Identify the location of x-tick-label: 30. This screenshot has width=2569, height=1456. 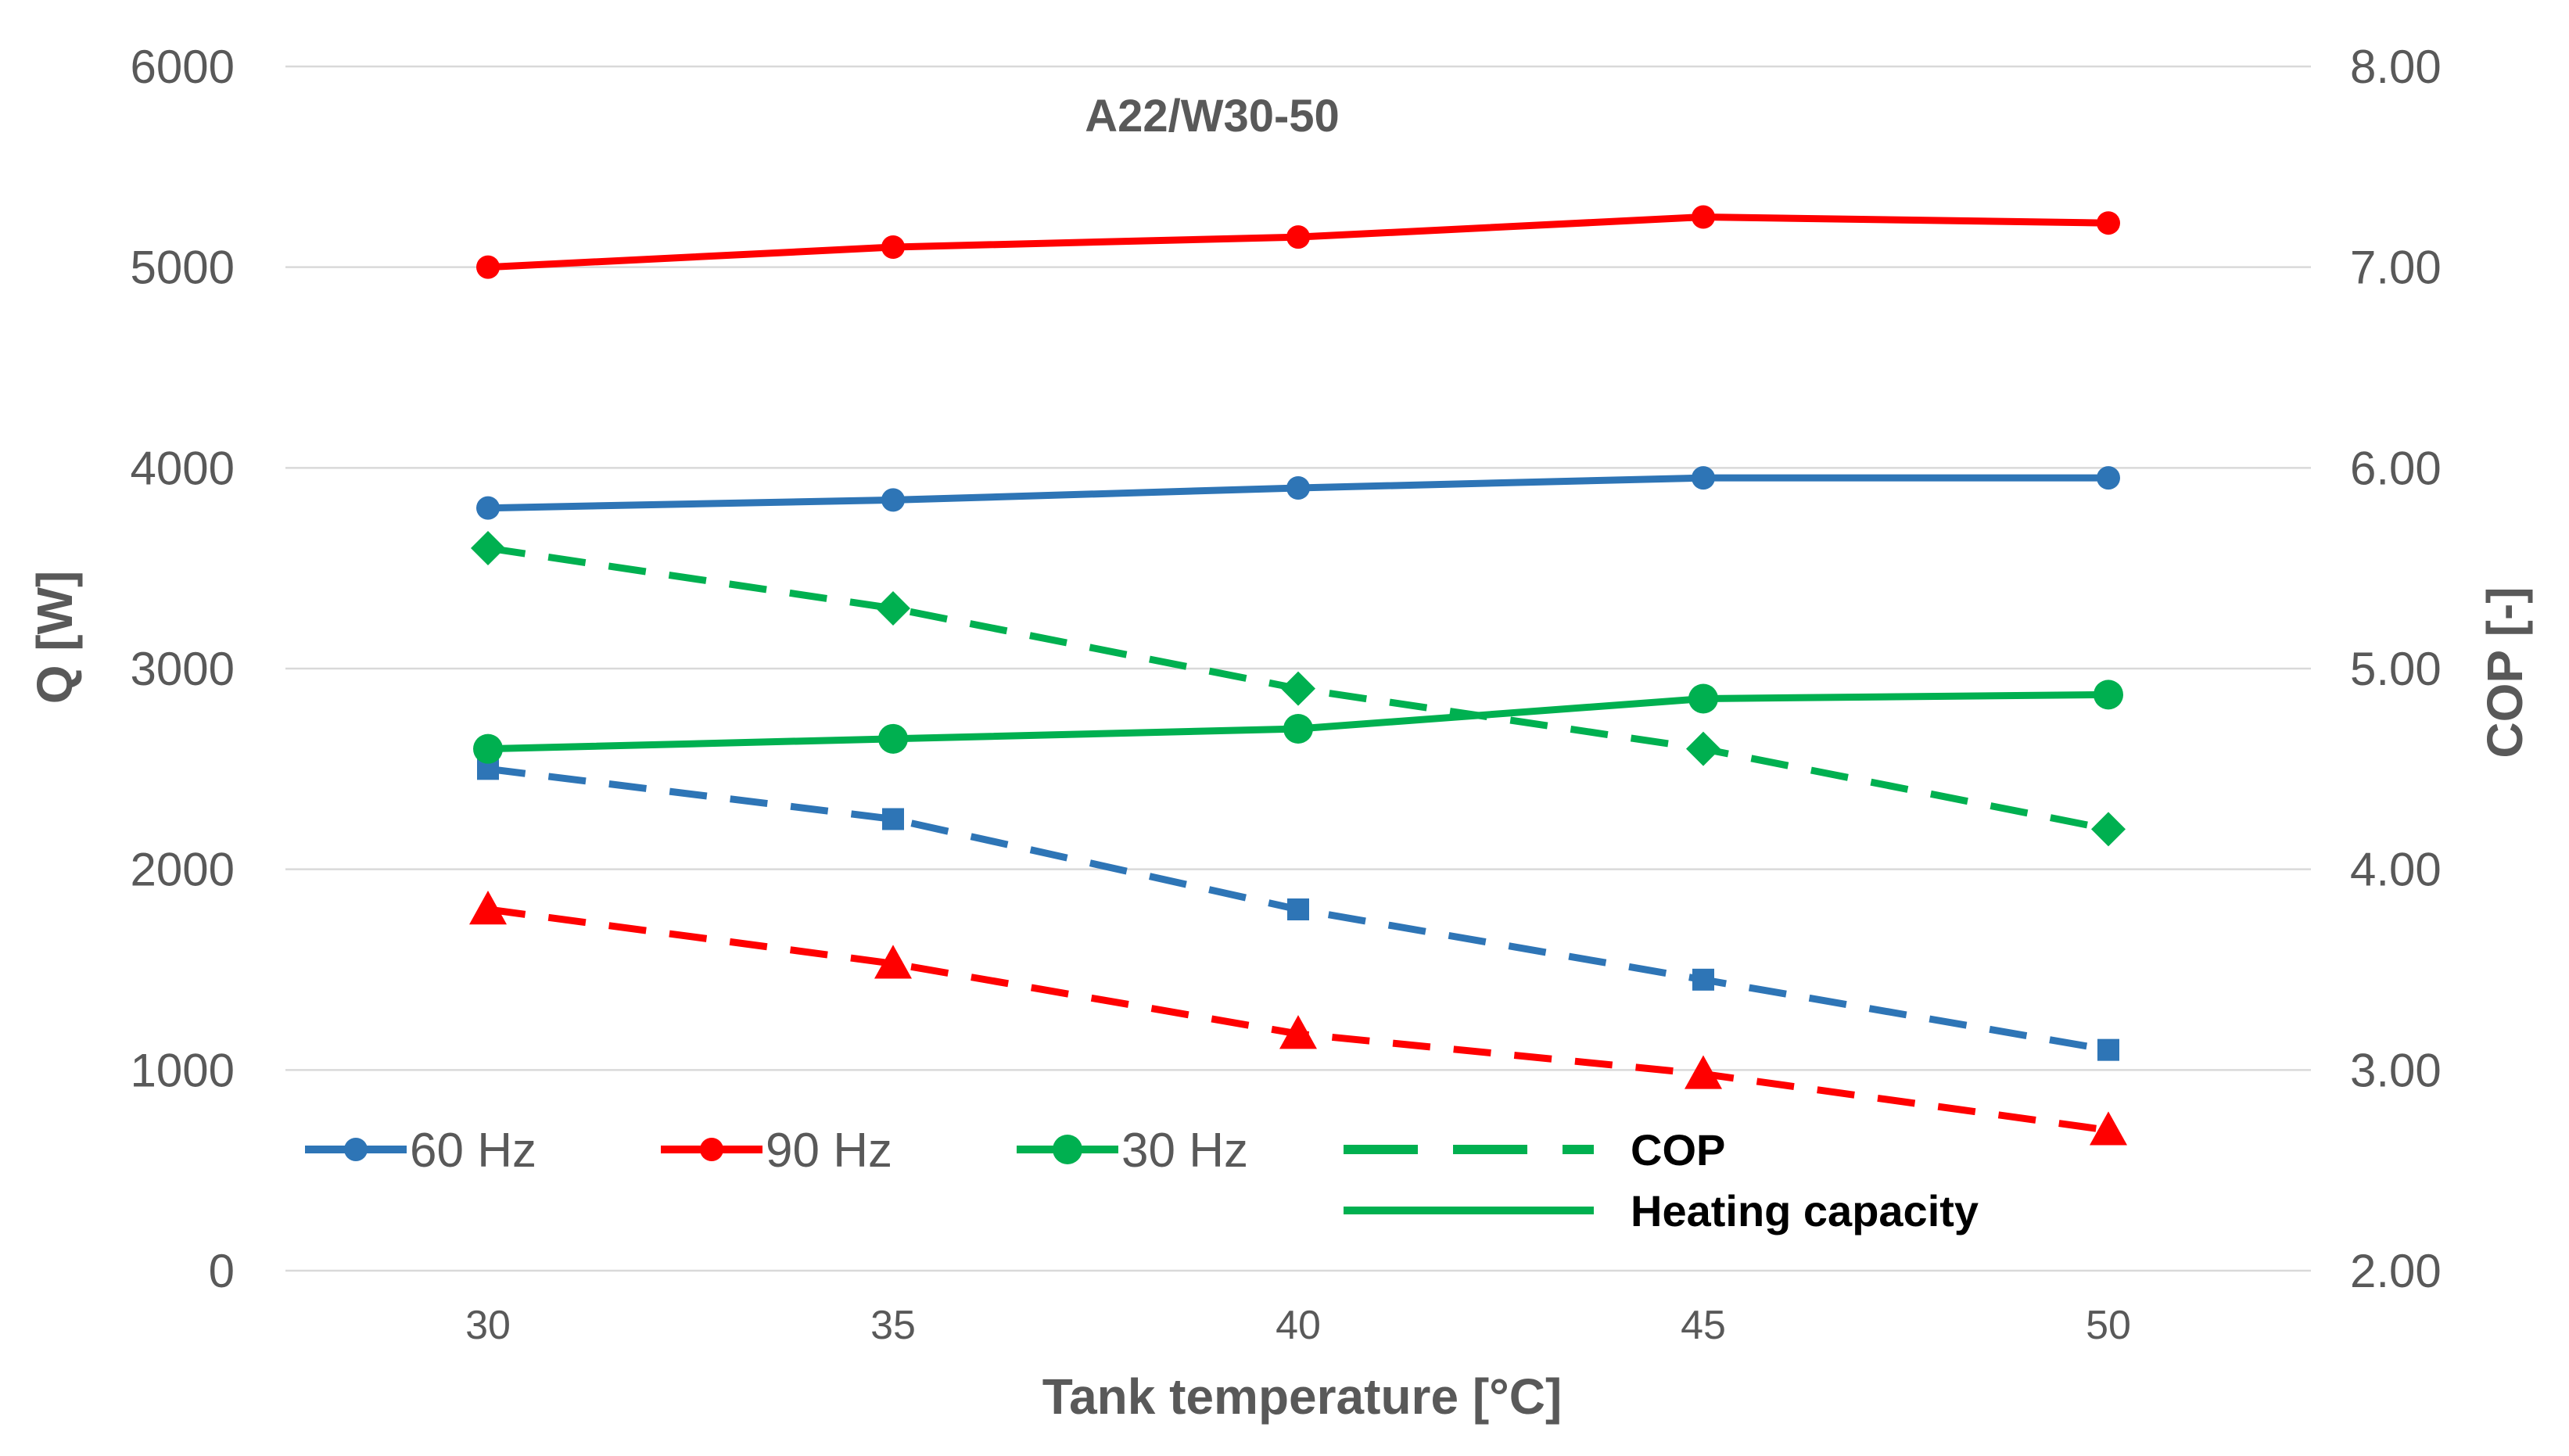
(488, 1325).